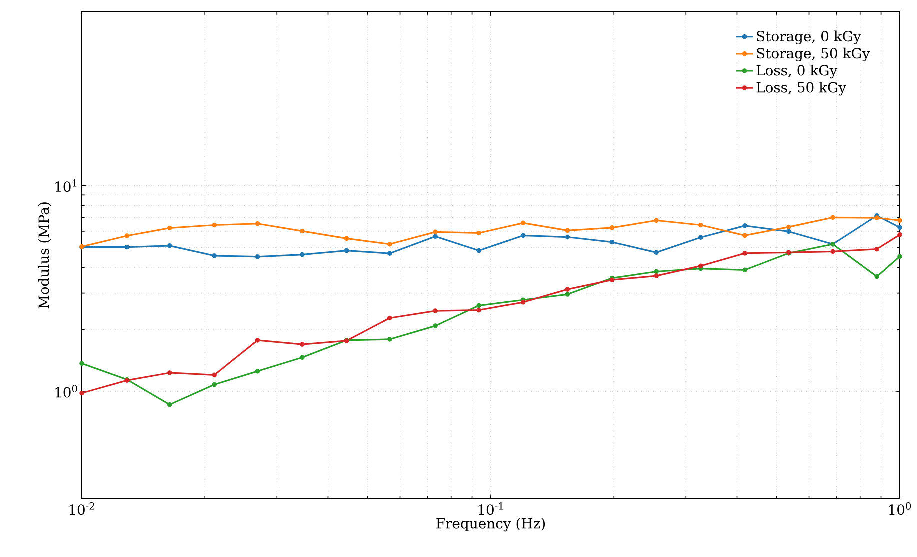 This screenshot has width=917, height=557. Describe the element at coordinates (490, 509) in the screenshot. I see `x-tick-label: 10$^{-1}$` at that location.